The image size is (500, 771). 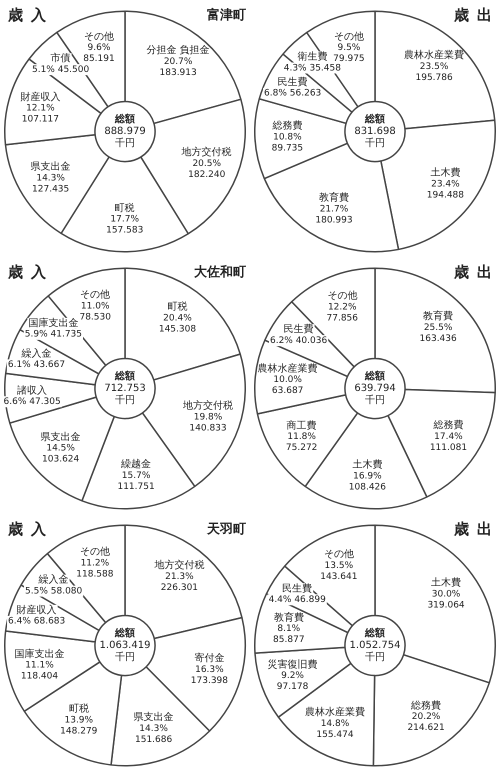 I want to click on text: 総額 639.794 千円, so click(x=375, y=388).